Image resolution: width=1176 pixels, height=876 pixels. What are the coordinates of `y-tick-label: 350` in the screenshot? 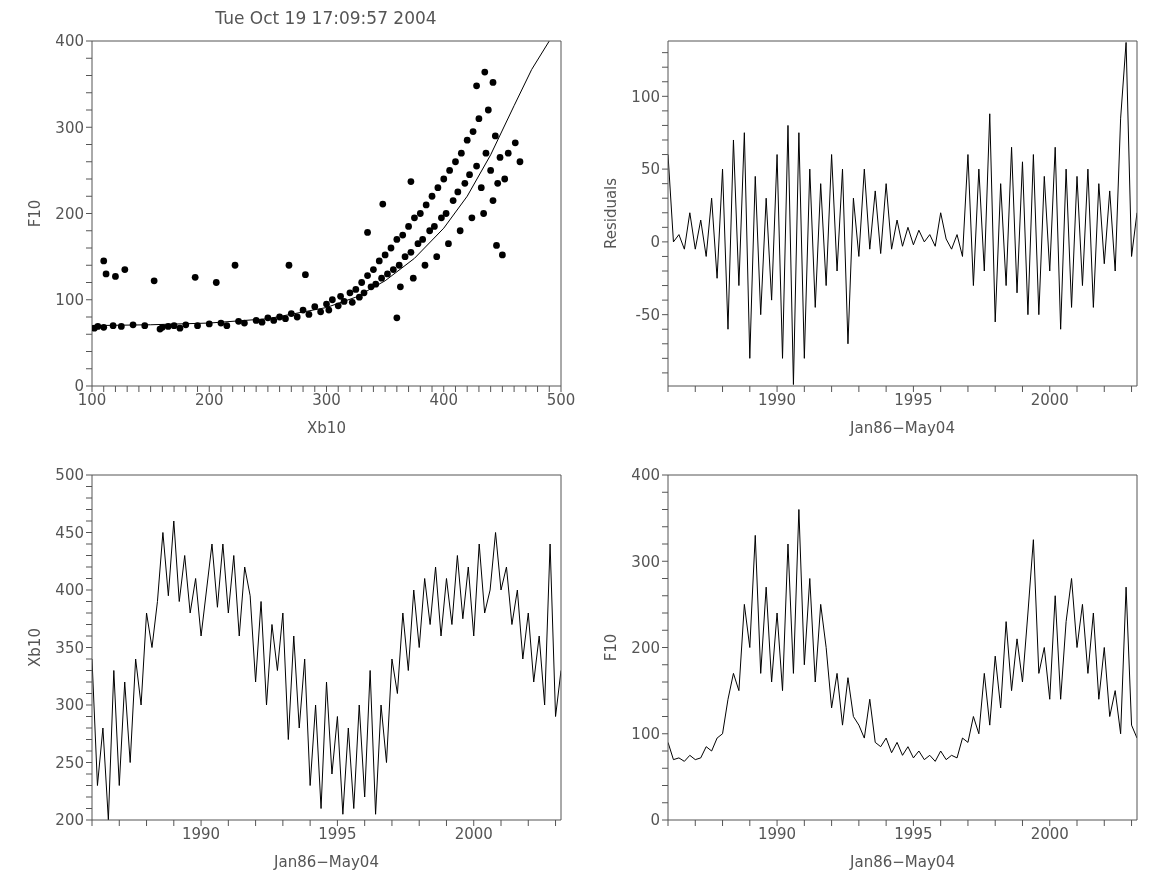 It's located at (69, 647).